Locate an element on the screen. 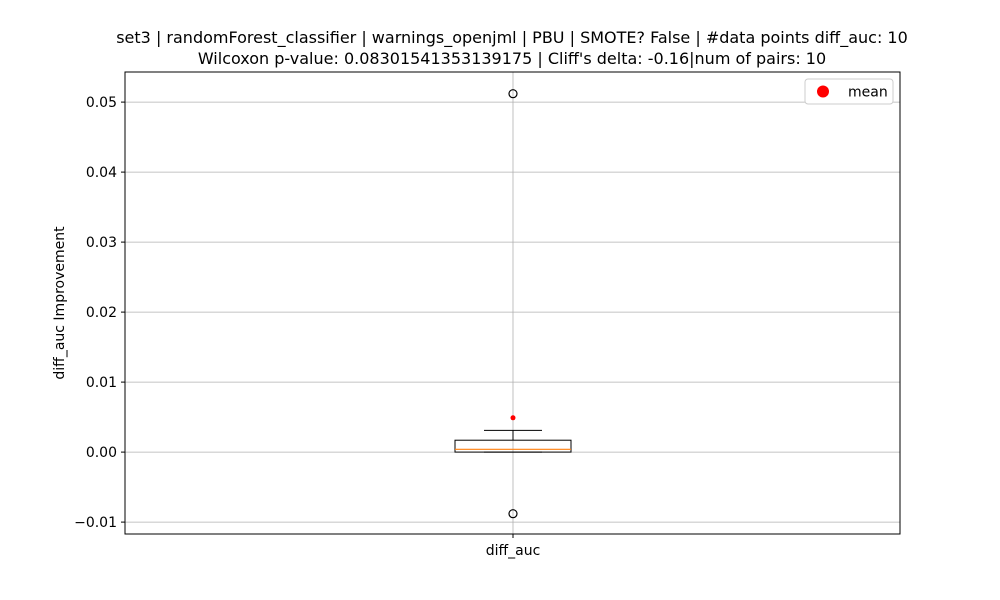 This screenshot has height=600, width=1000. y-tick-label: 0.03 is located at coordinates (101, 243).